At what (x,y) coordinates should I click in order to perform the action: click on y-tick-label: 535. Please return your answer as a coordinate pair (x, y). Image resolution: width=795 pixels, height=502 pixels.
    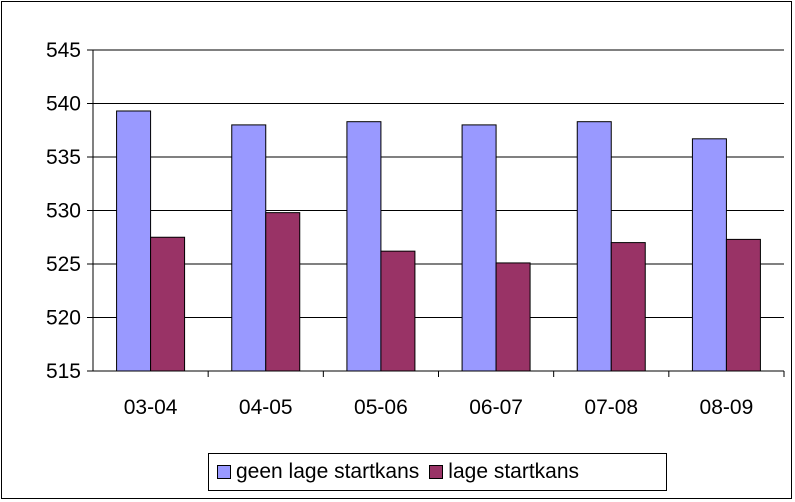
    Looking at the image, I should click on (63, 157).